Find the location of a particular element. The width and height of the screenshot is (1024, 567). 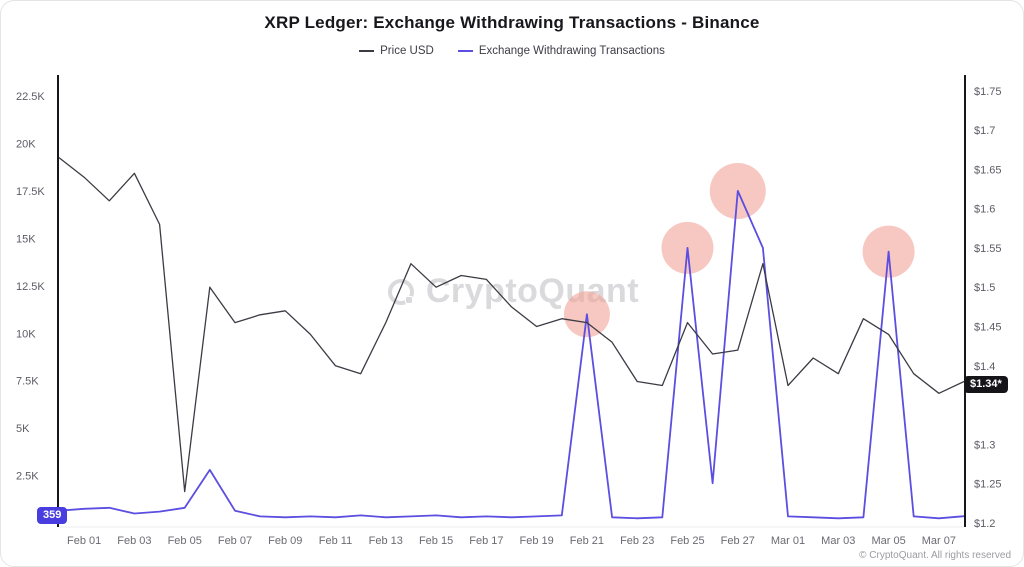

price-line-swatch is located at coordinates (367, 51).